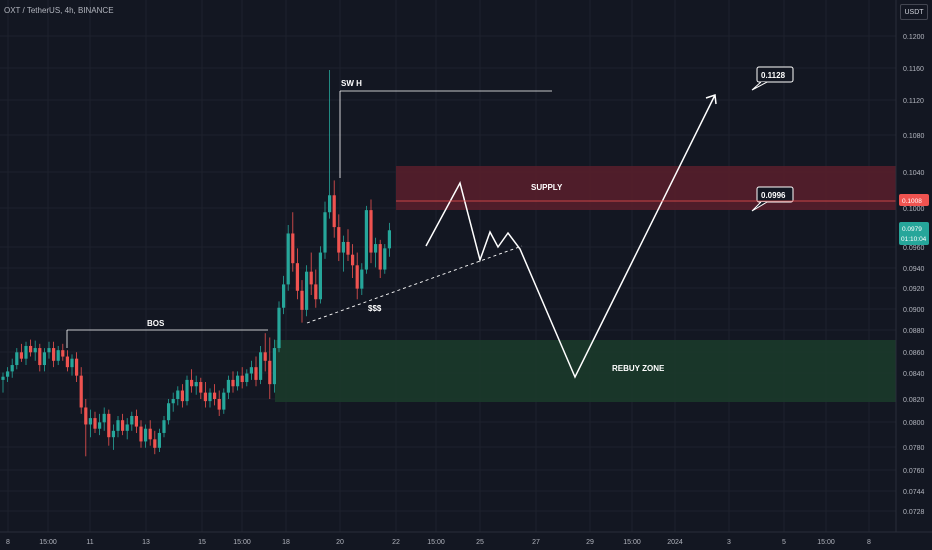  Describe the element at coordinates (914, 136) in the screenshot. I see `y-tick-label: 0.1080` at that location.